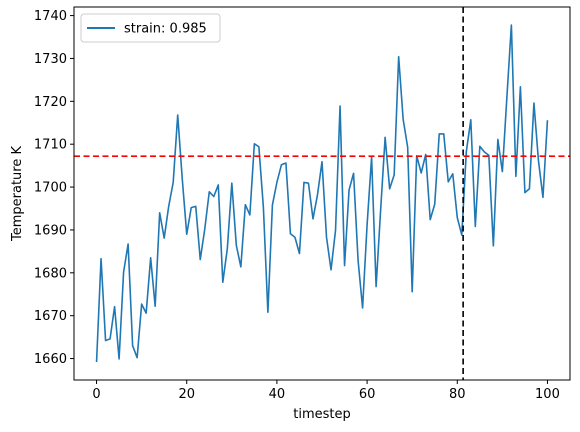 This screenshot has width=580, height=432. What do you see at coordinates (547, 394) in the screenshot?
I see `x-tick-label: 100` at bounding box center [547, 394].